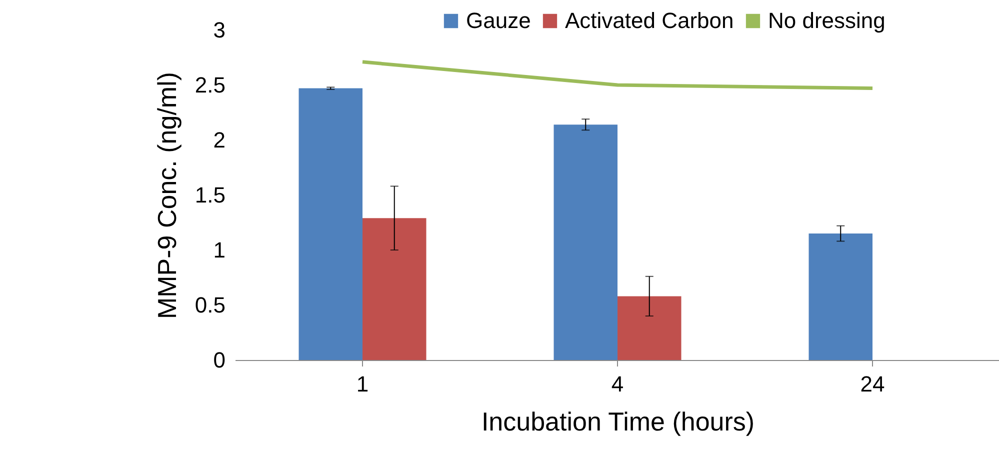 The width and height of the screenshot is (999, 468). Describe the element at coordinates (618, 421) in the screenshot. I see `x-axis-title: Incubation Time (hours)` at that location.